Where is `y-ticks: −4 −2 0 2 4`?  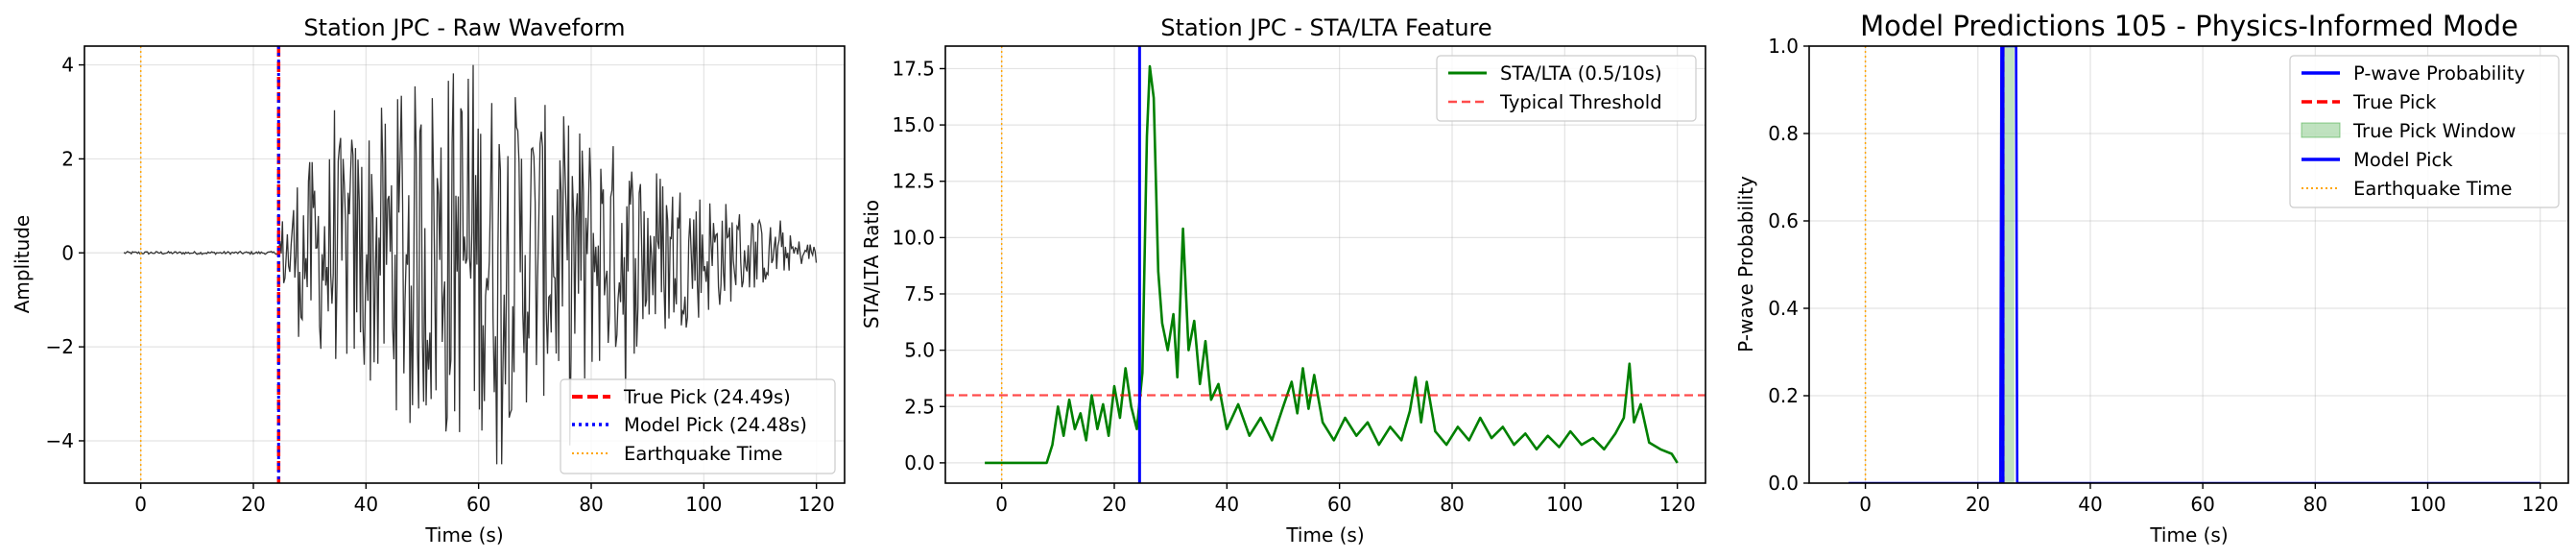 y-ticks: −4 −2 0 2 4 is located at coordinates (65, 253).